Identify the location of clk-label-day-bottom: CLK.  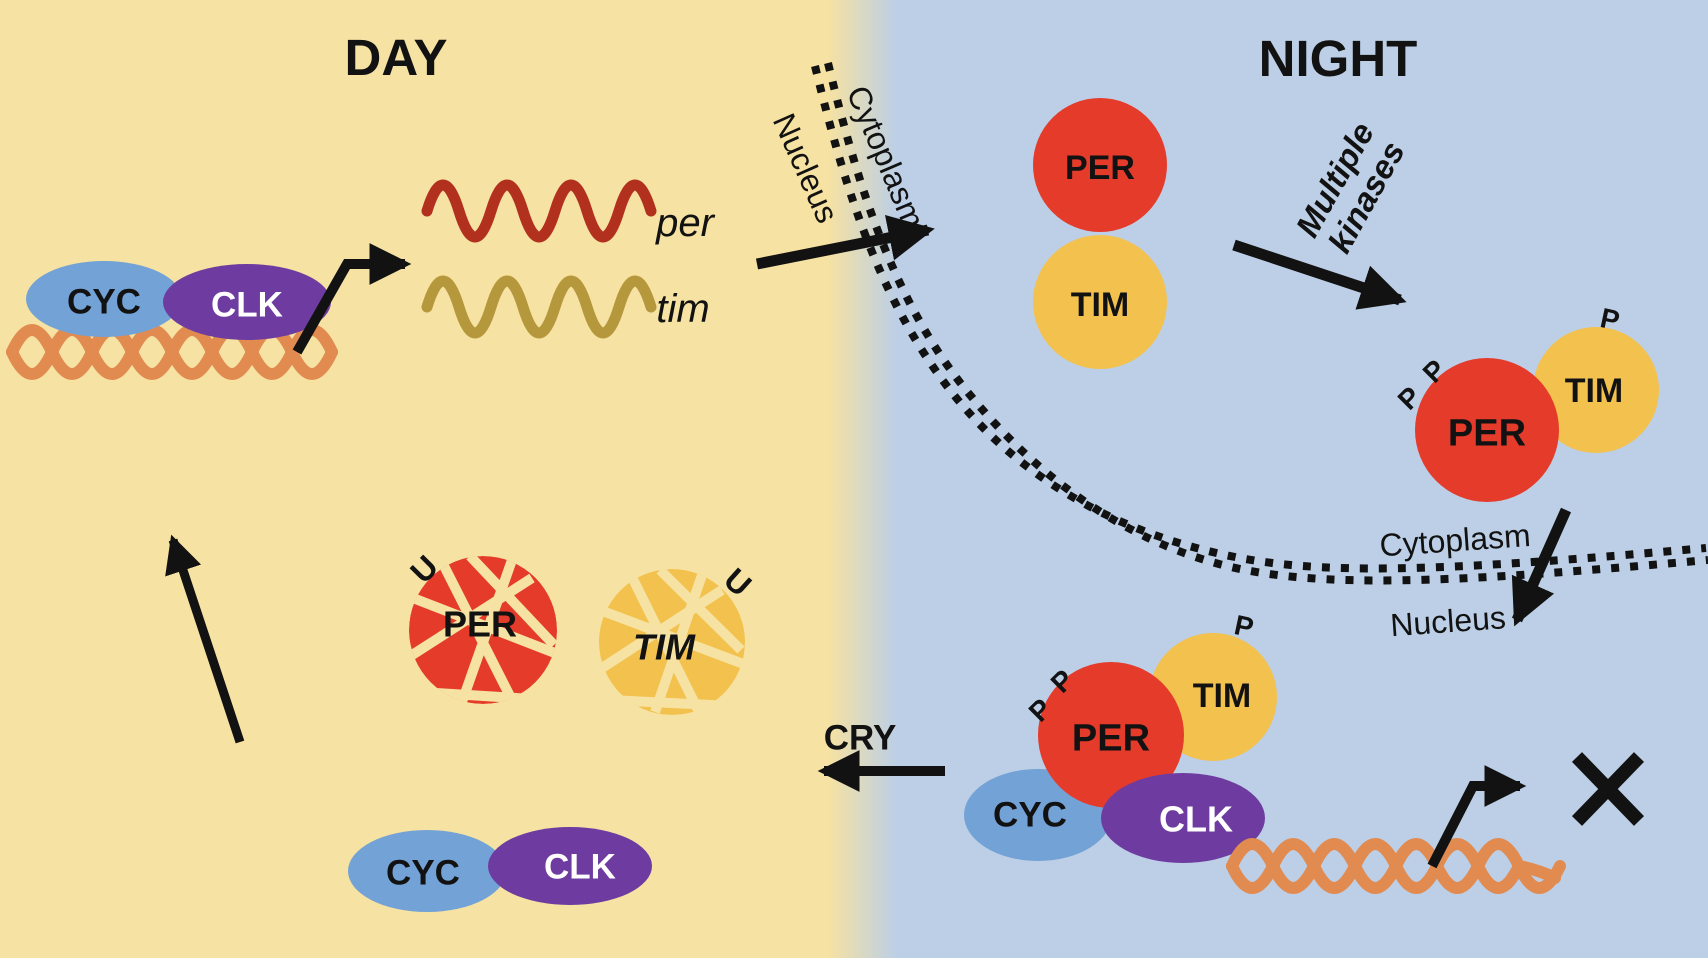
(580, 866).